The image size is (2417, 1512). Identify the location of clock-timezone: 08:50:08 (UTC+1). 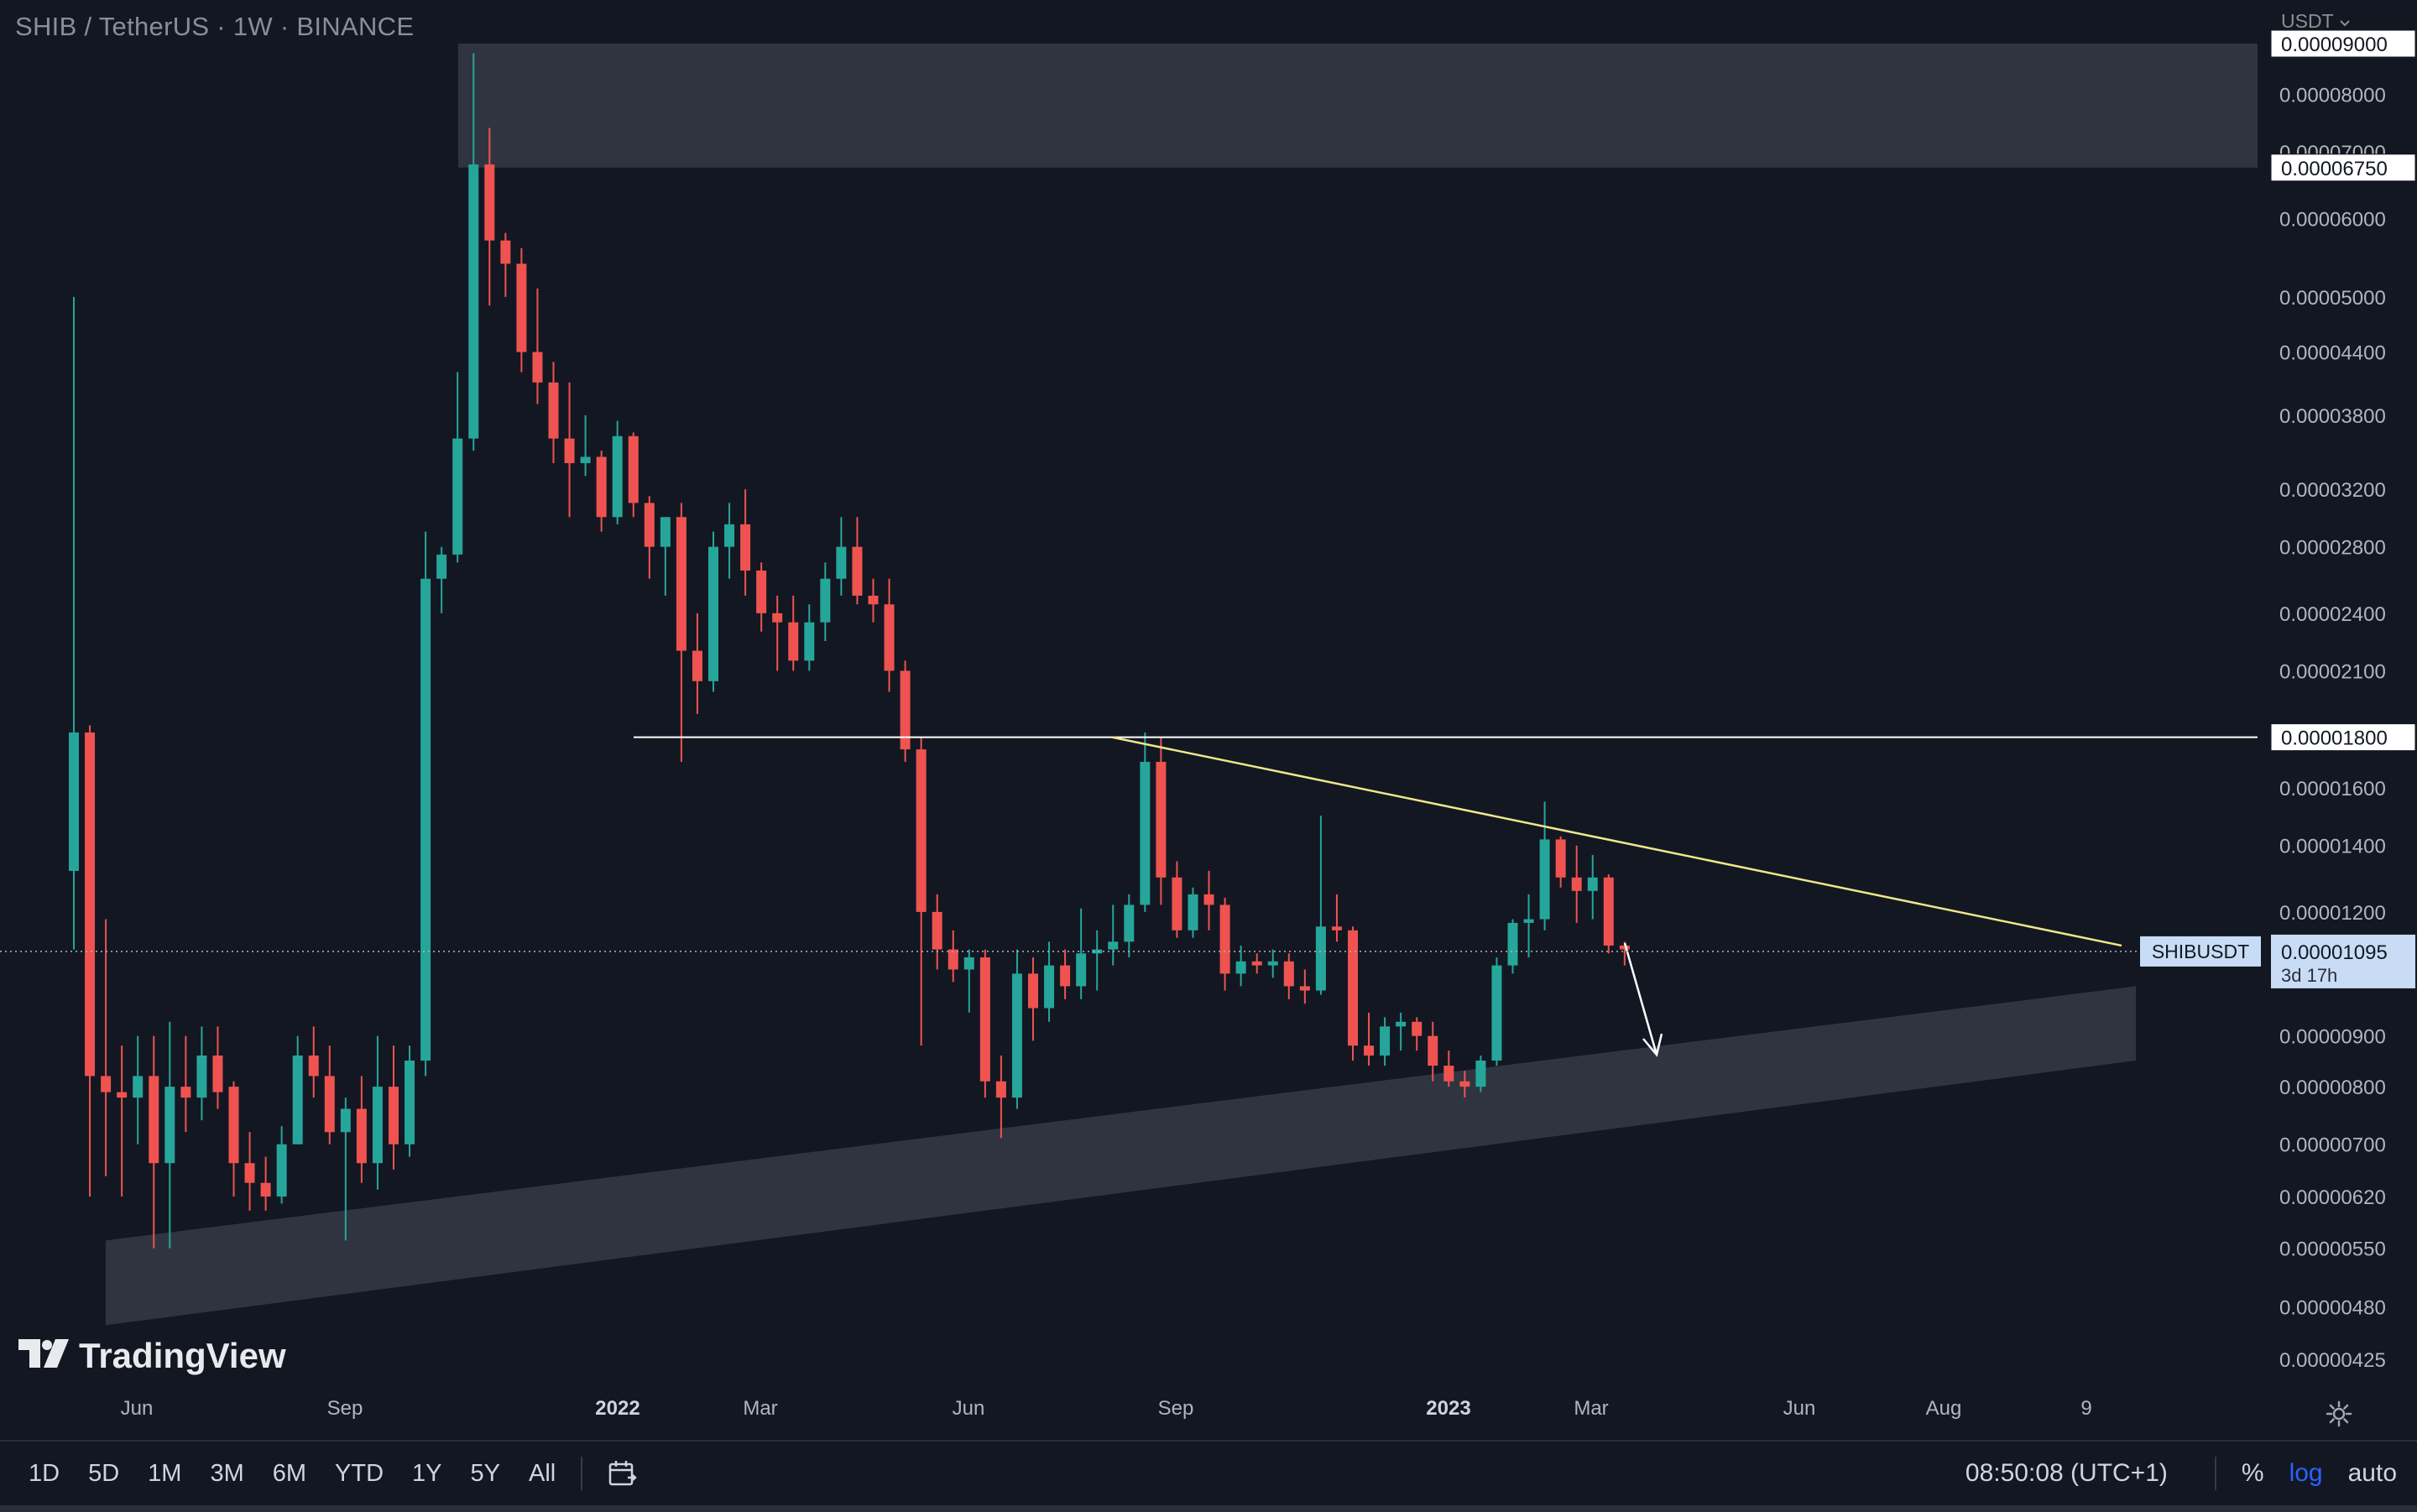
(2066, 1473).